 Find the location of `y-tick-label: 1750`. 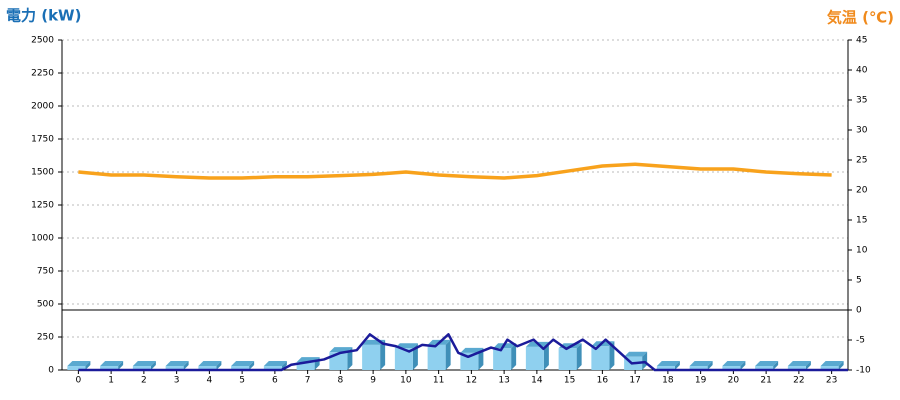

y-tick-label: 1750 is located at coordinates (42, 140).